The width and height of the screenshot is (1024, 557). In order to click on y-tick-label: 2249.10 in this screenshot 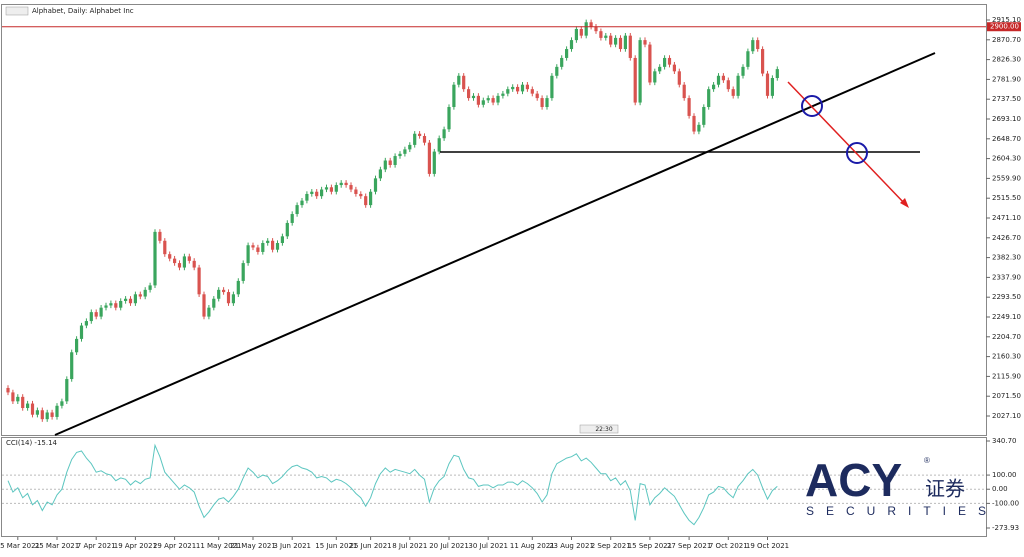, I will do `click(1006, 317)`.